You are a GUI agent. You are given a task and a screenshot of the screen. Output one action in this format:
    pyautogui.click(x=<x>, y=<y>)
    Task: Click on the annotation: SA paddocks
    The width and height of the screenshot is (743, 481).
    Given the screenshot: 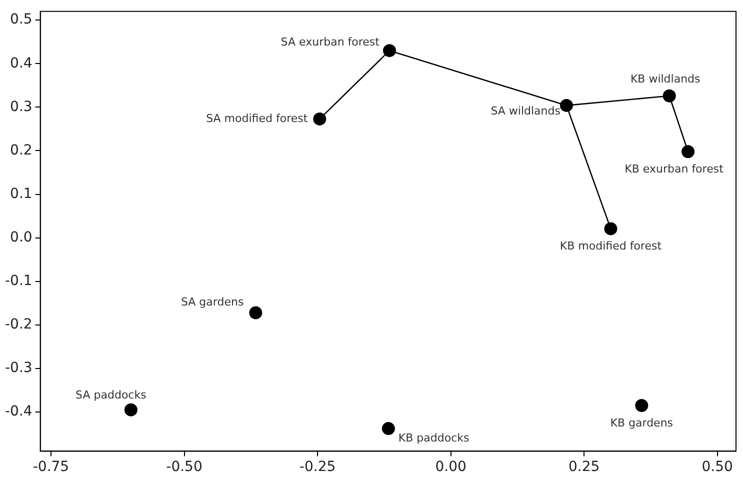 What is the action you would take?
    pyautogui.click(x=111, y=395)
    